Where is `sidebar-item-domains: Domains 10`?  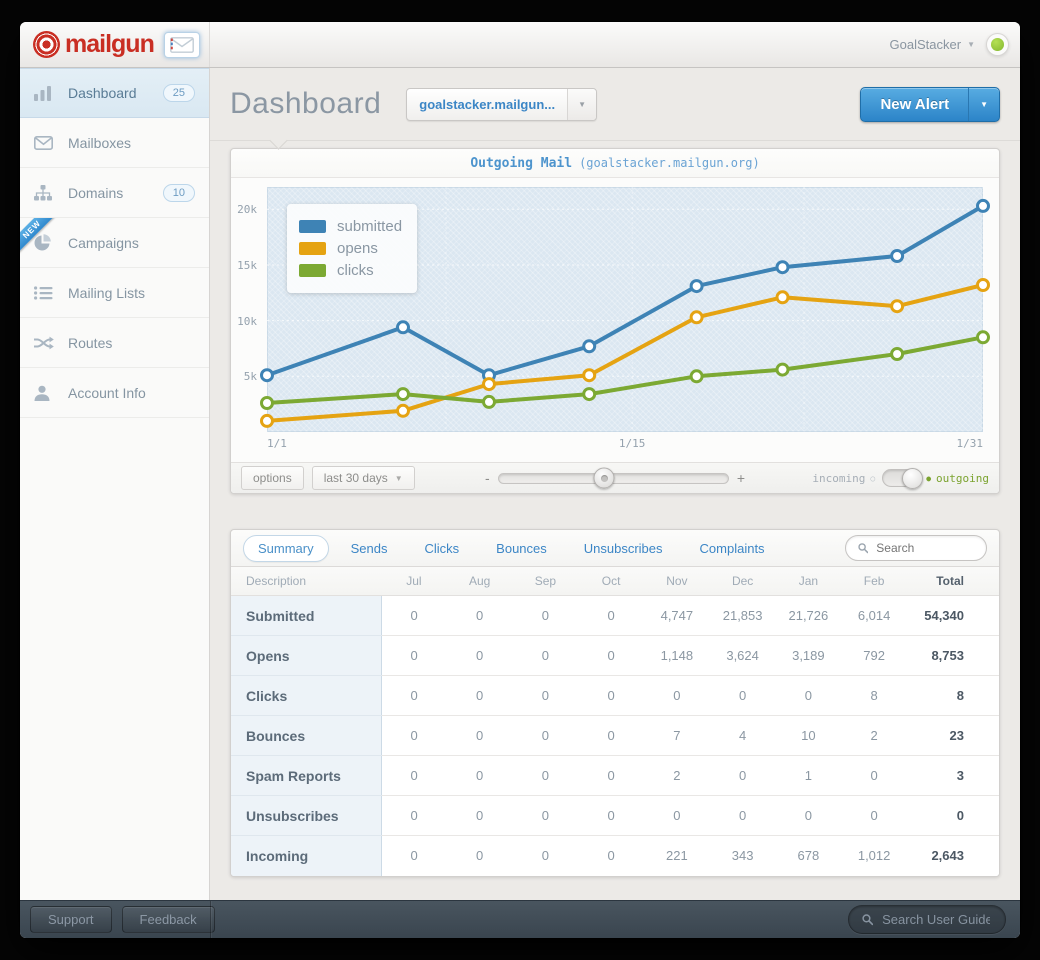
sidebar-item-domains: Domains 10 is located at coordinates (114, 193).